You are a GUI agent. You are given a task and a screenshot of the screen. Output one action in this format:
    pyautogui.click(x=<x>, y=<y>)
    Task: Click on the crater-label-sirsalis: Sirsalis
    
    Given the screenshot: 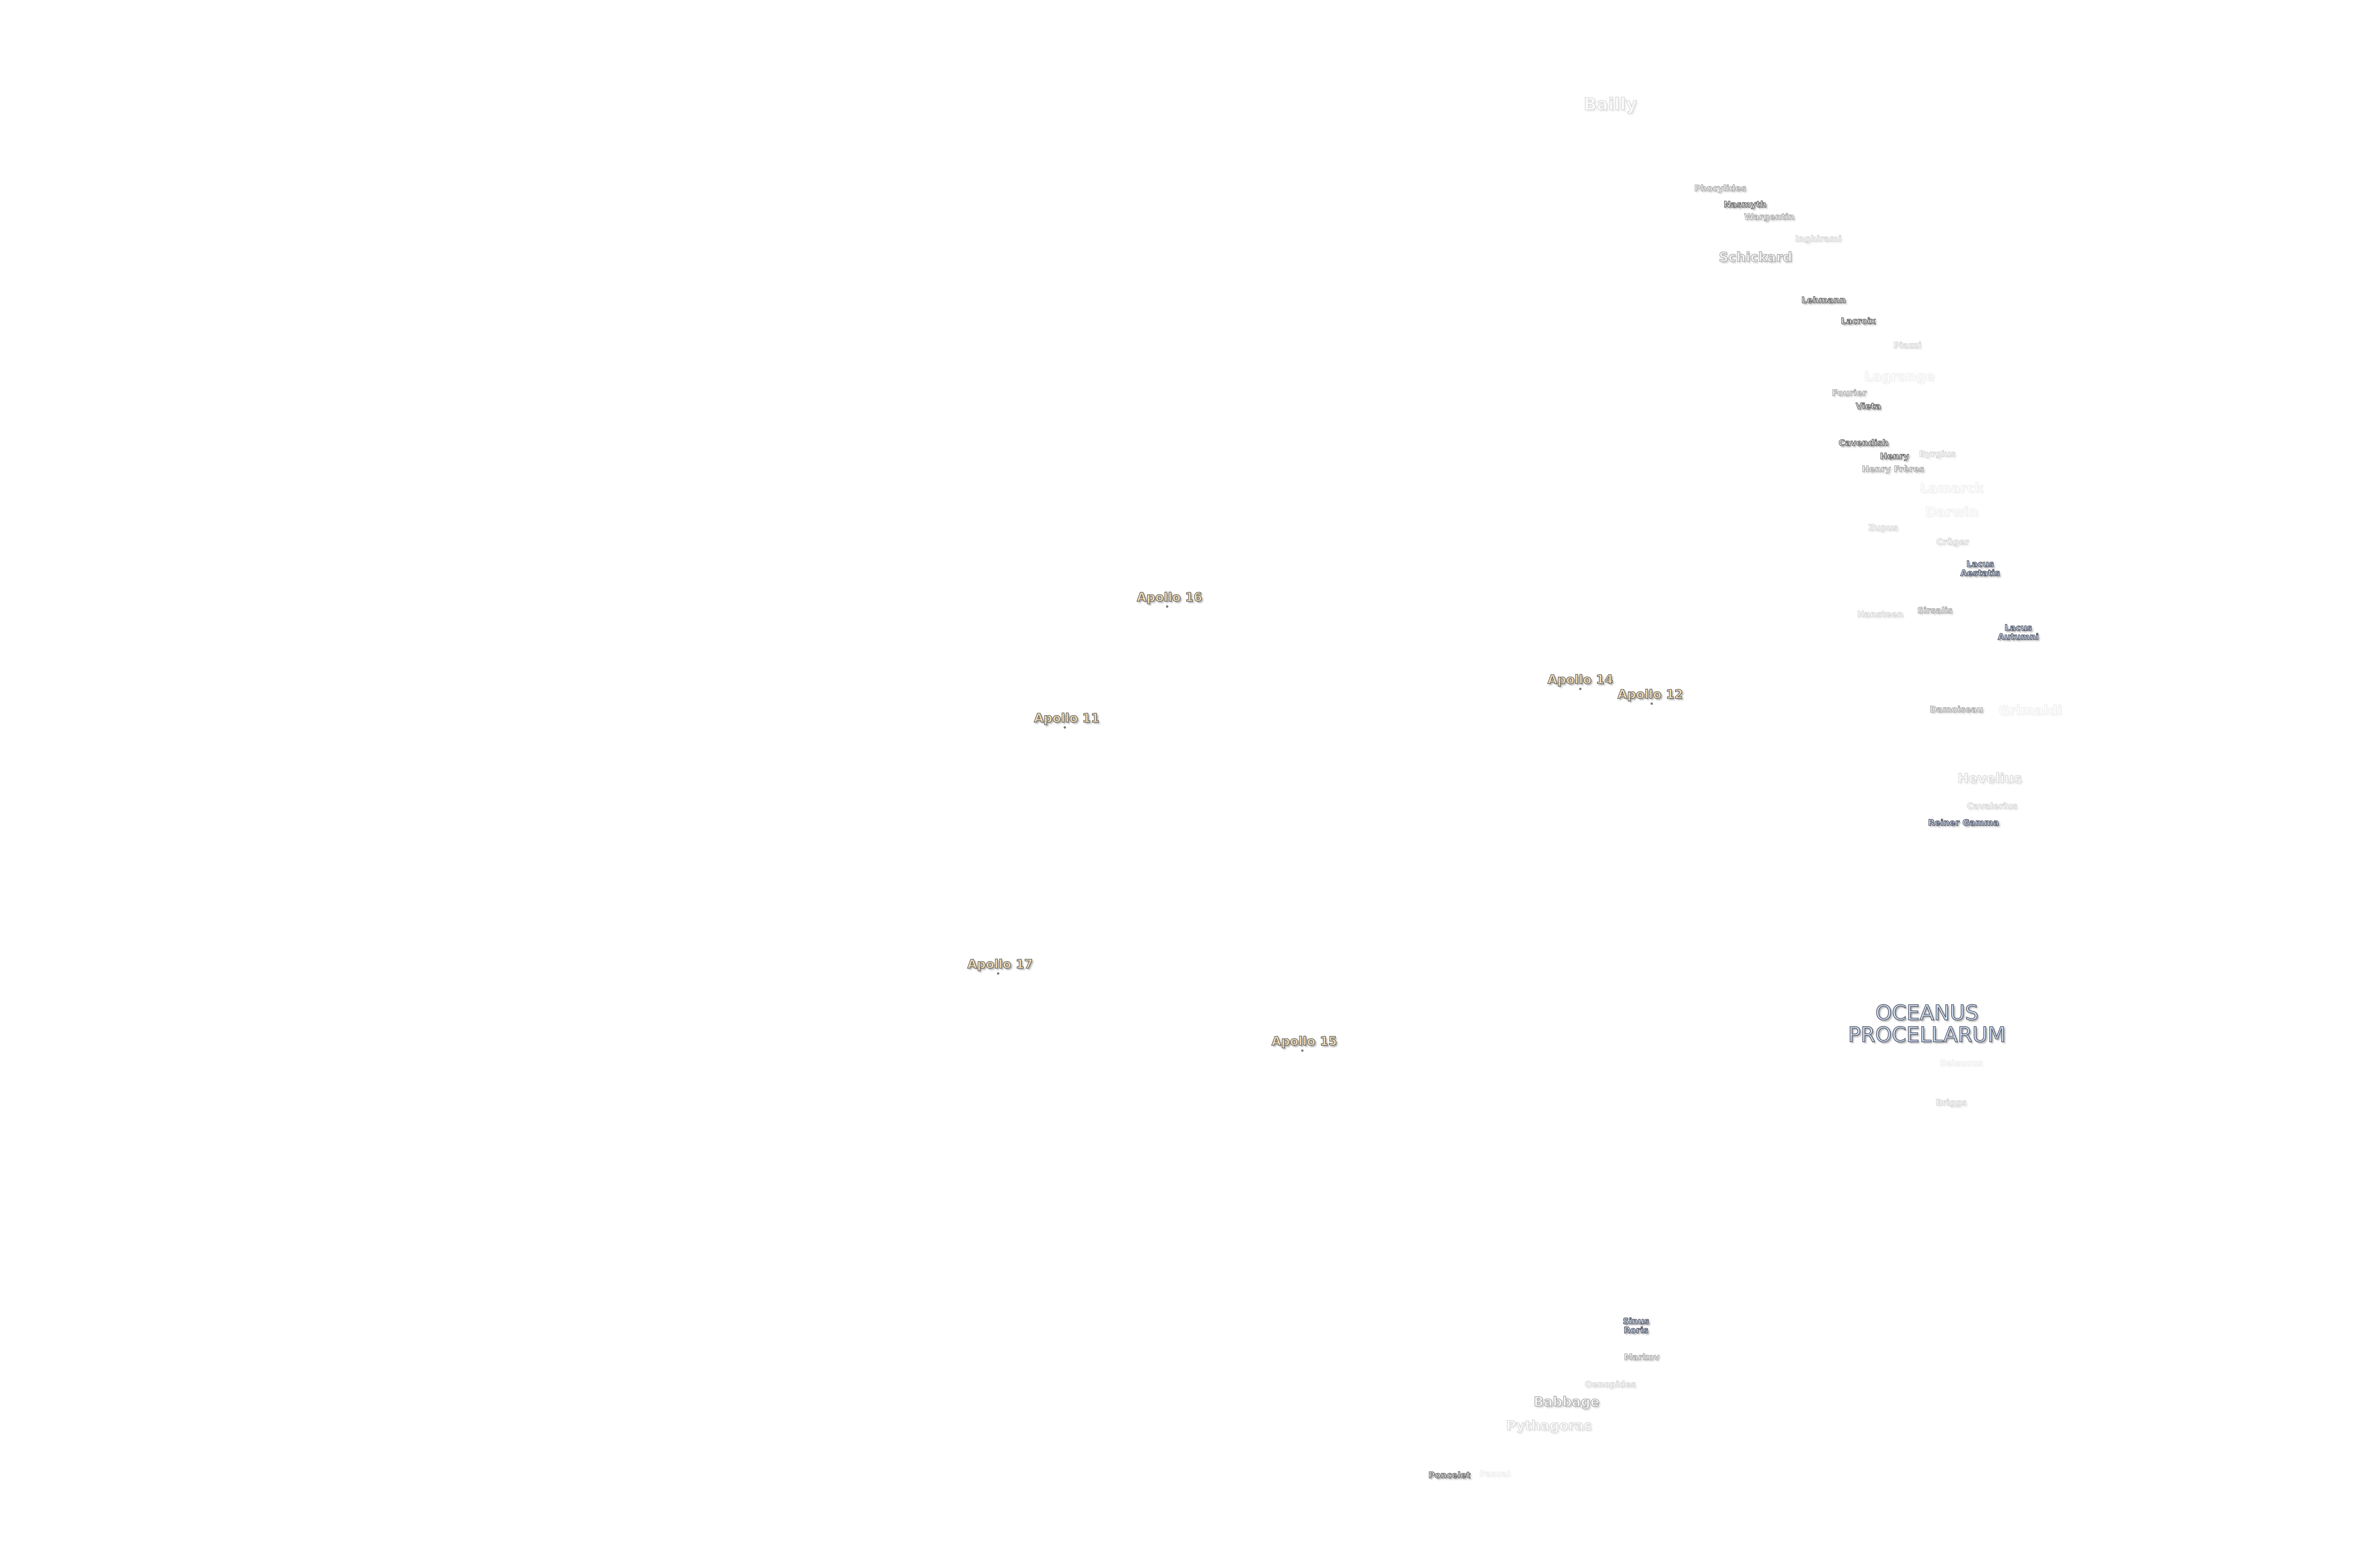 What is the action you would take?
    pyautogui.click(x=1935, y=610)
    